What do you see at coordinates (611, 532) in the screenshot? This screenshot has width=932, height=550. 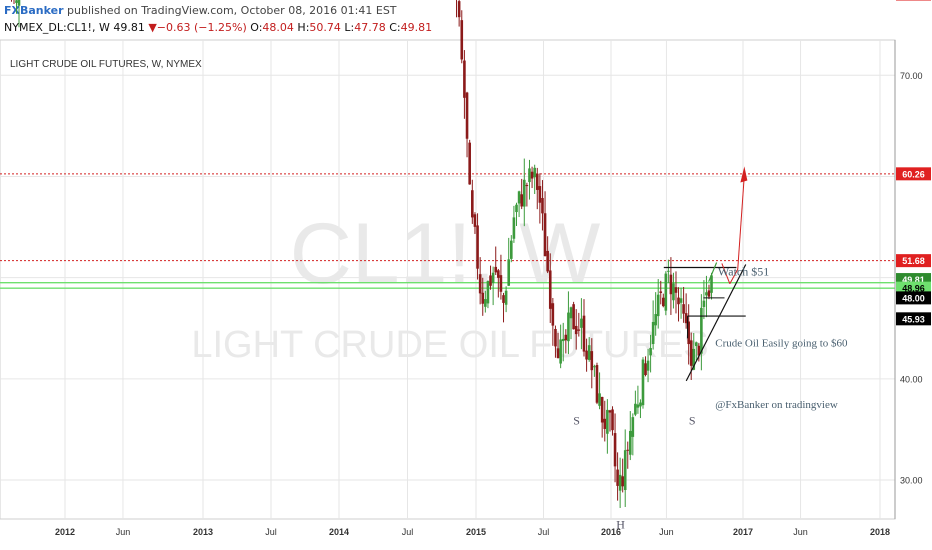 I see `x-tick-label: 2016` at bounding box center [611, 532].